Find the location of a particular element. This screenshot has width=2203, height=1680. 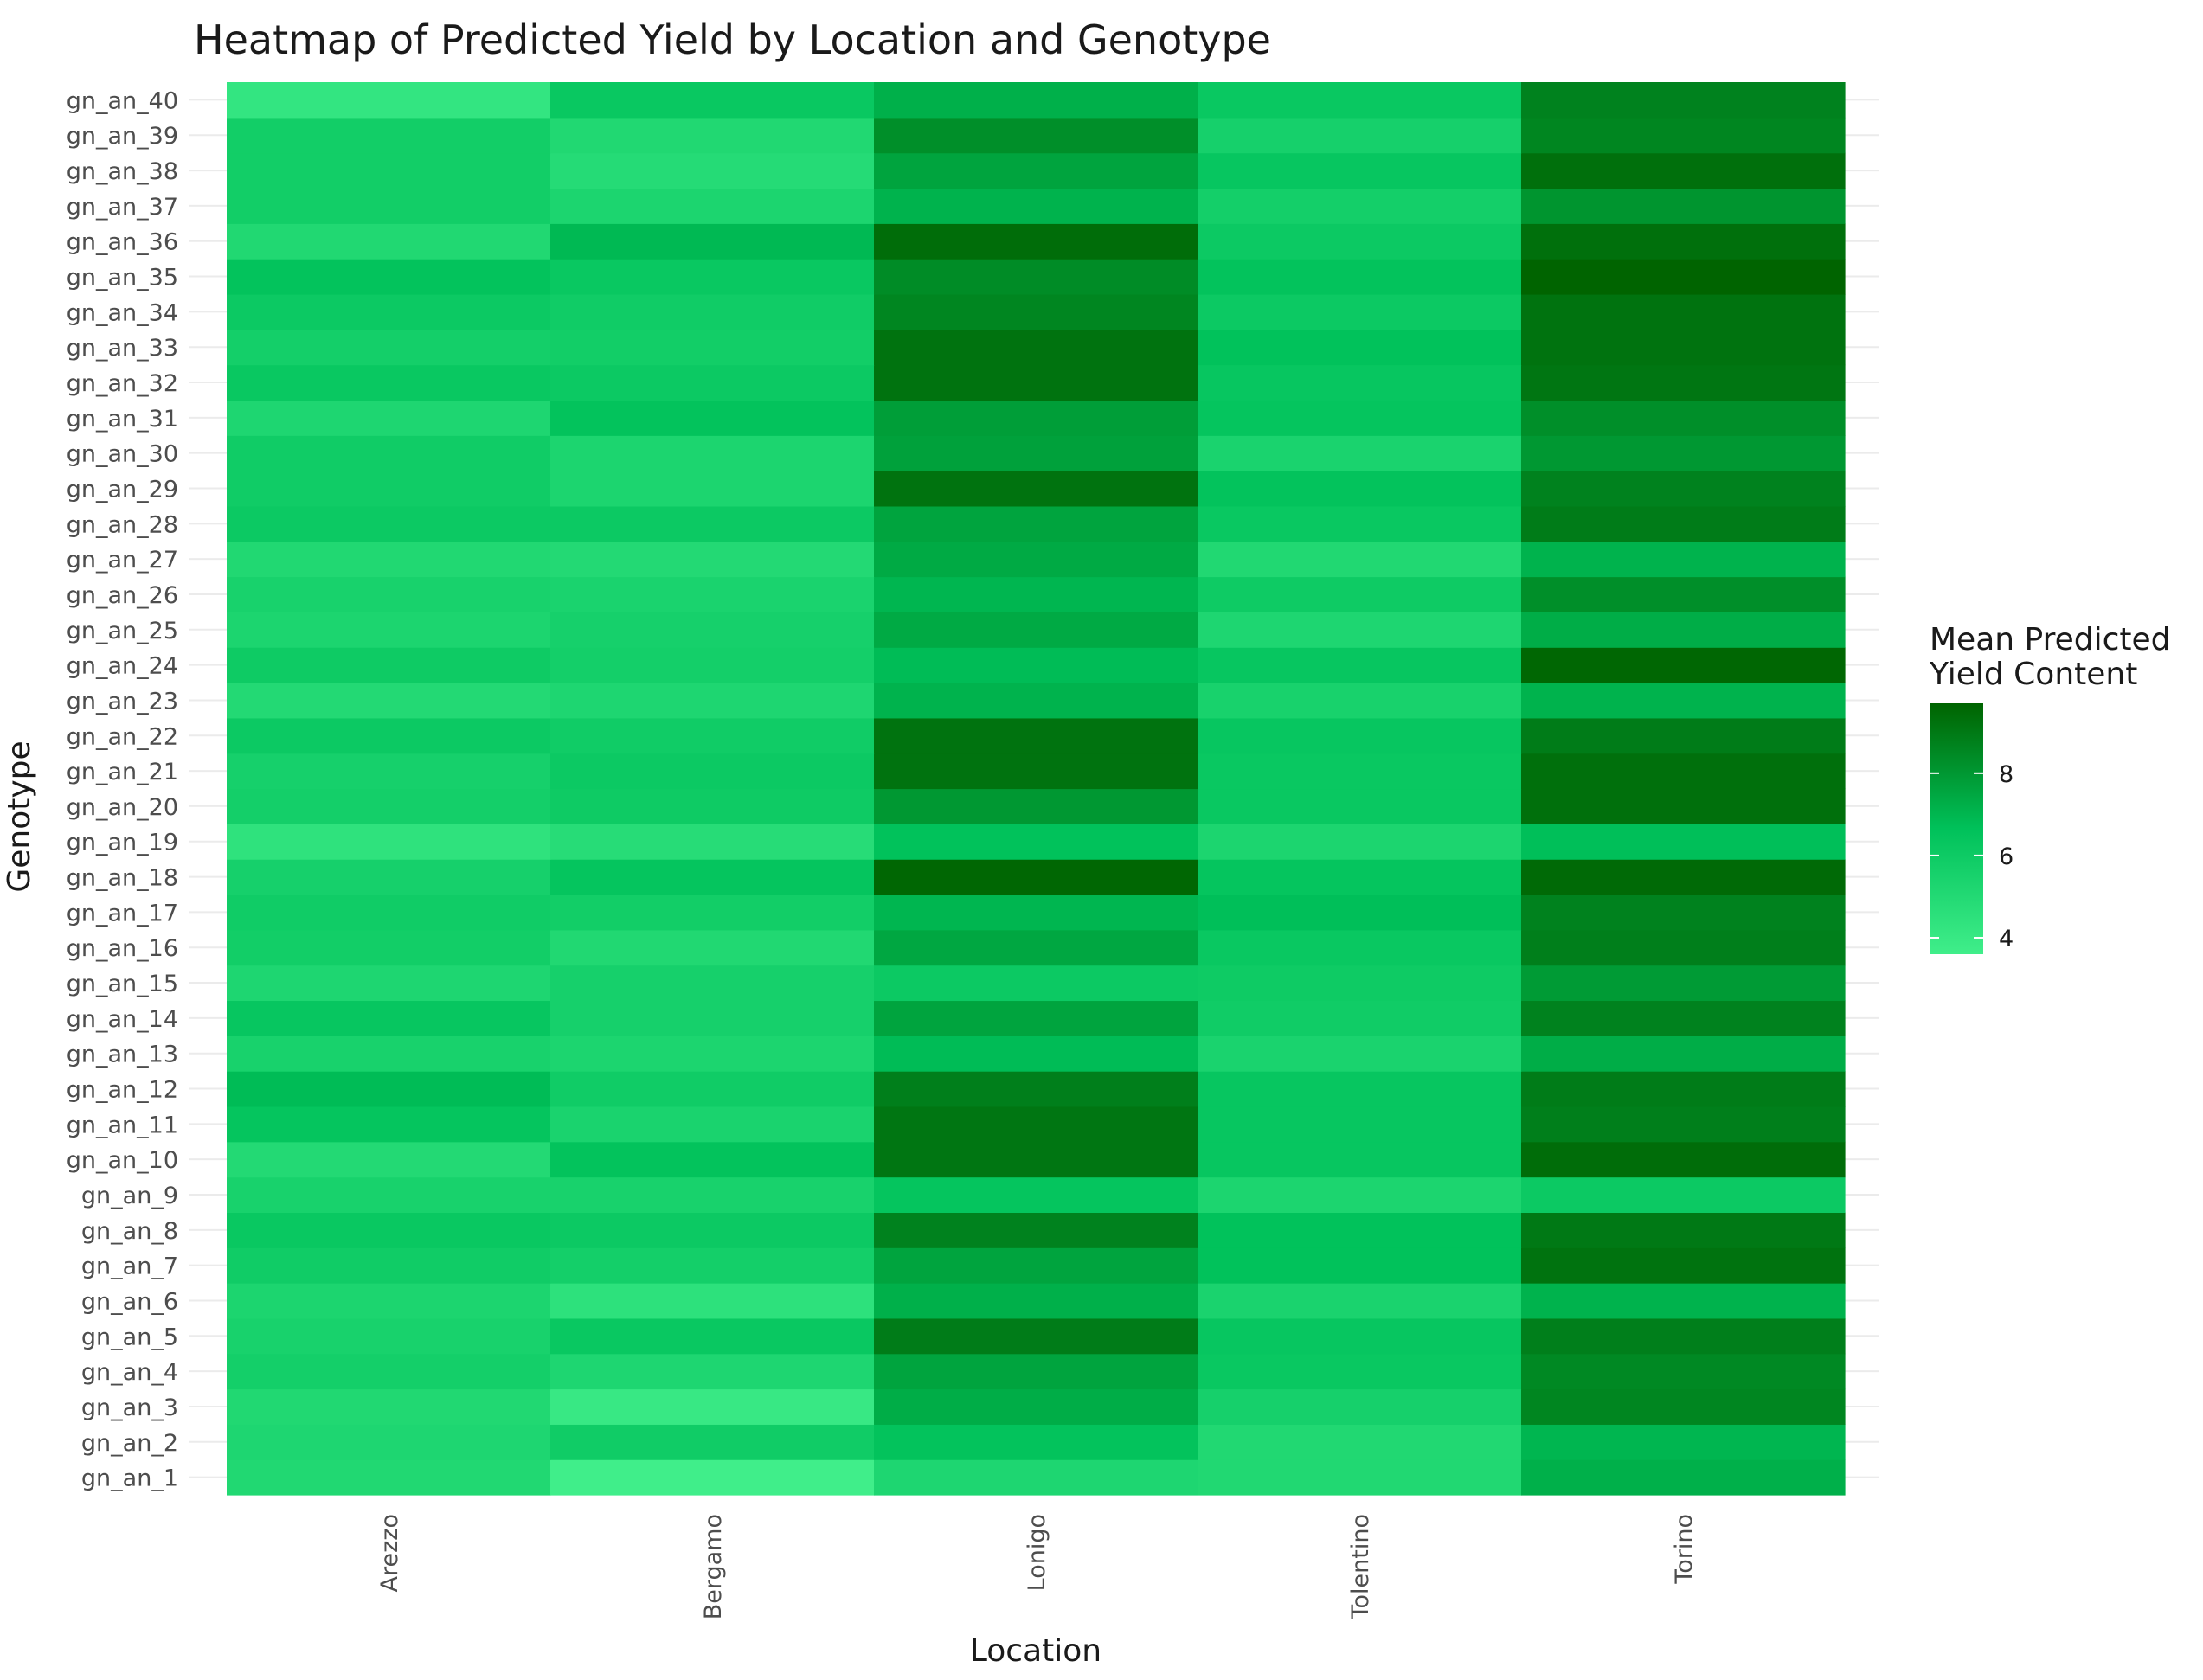

y-tick-label: gn_an_8 is located at coordinates (129, 1231).